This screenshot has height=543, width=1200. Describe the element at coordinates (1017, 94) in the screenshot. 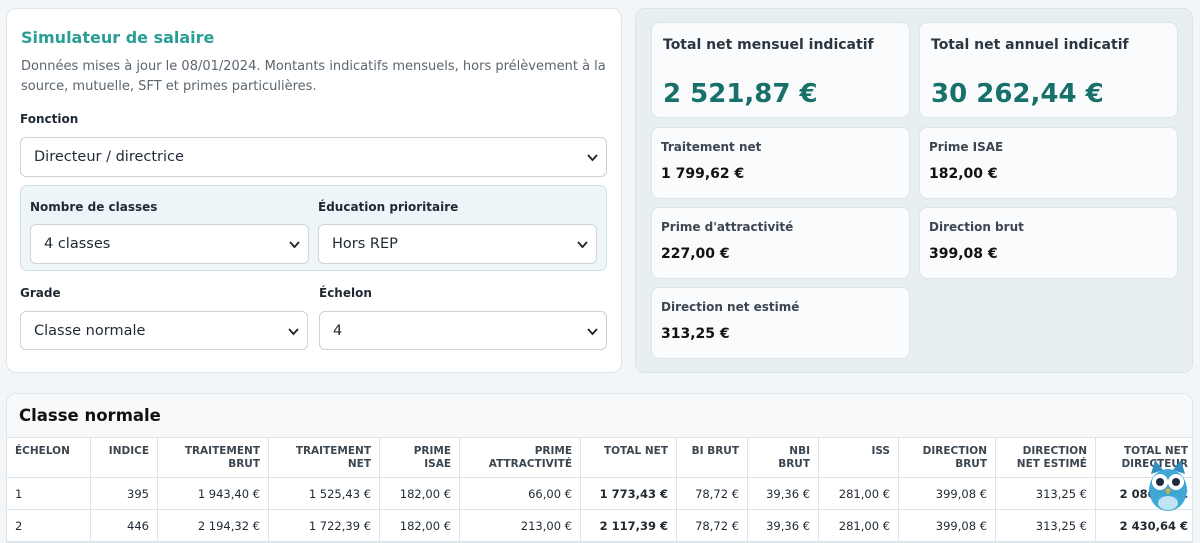

I see `card-value: 30 262,44 €` at that location.